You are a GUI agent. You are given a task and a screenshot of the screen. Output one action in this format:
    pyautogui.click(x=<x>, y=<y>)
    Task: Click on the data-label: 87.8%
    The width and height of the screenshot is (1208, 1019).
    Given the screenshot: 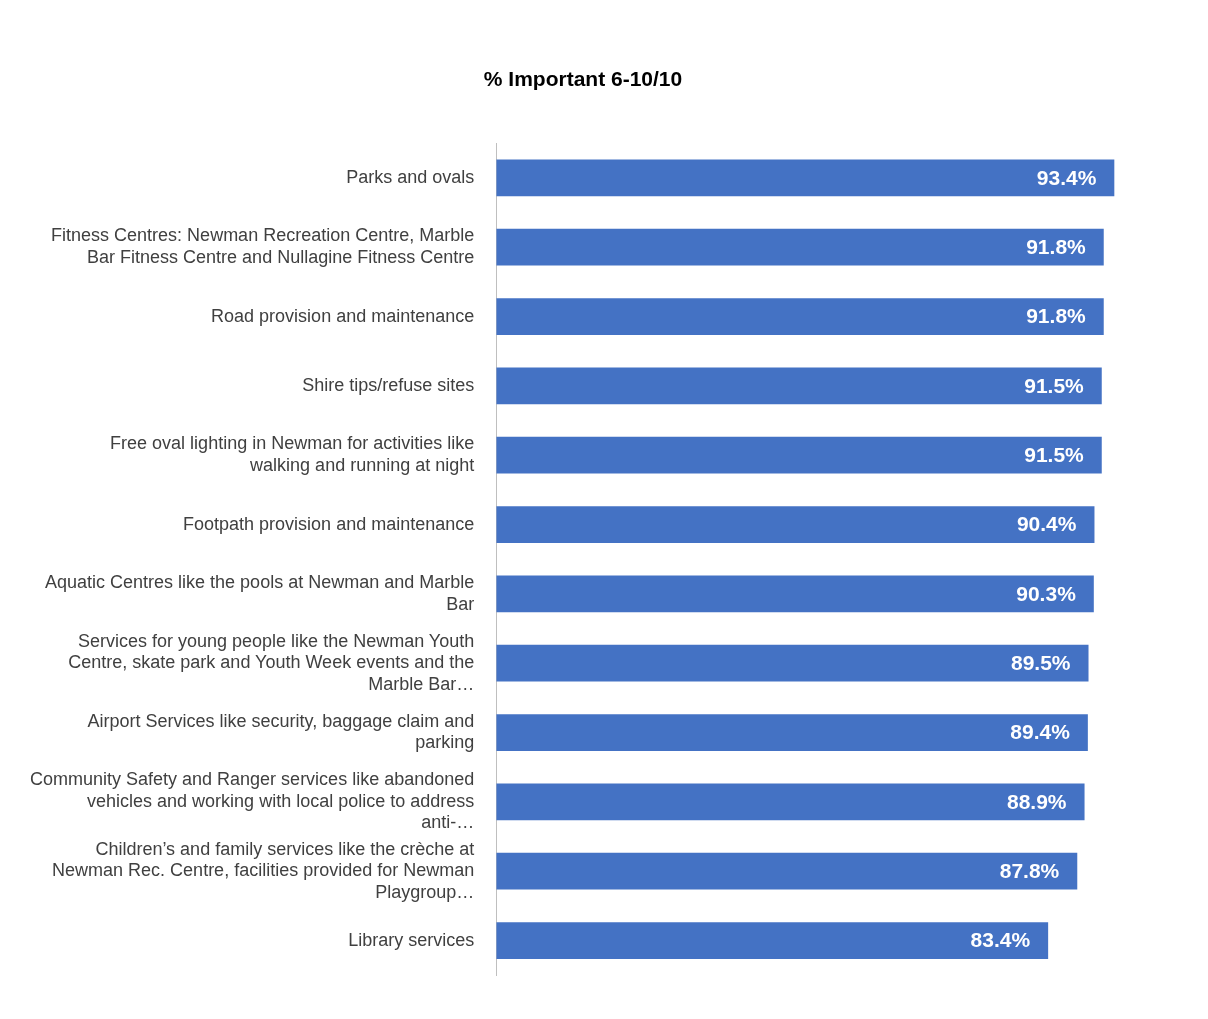 What is the action you would take?
    pyautogui.click(x=1029, y=870)
    